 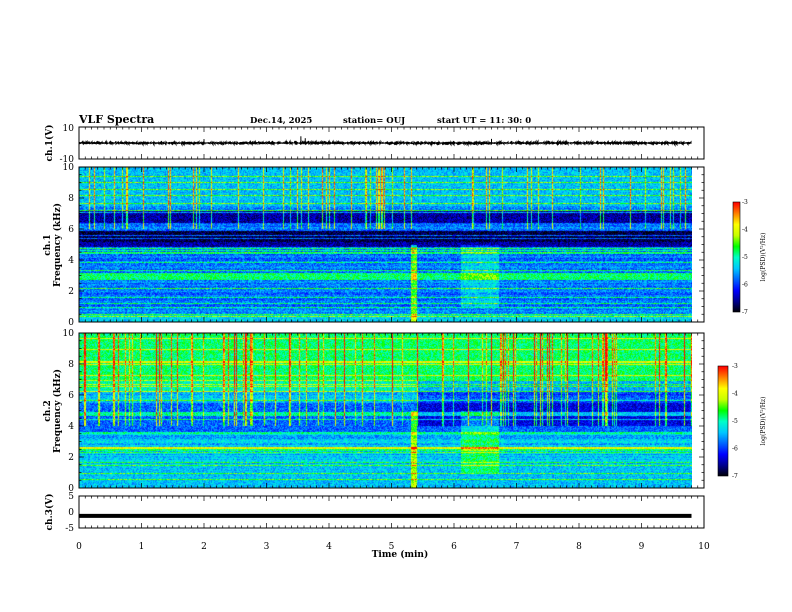 I want to click on x-tick-label: 3, so click(x=267, y=547).